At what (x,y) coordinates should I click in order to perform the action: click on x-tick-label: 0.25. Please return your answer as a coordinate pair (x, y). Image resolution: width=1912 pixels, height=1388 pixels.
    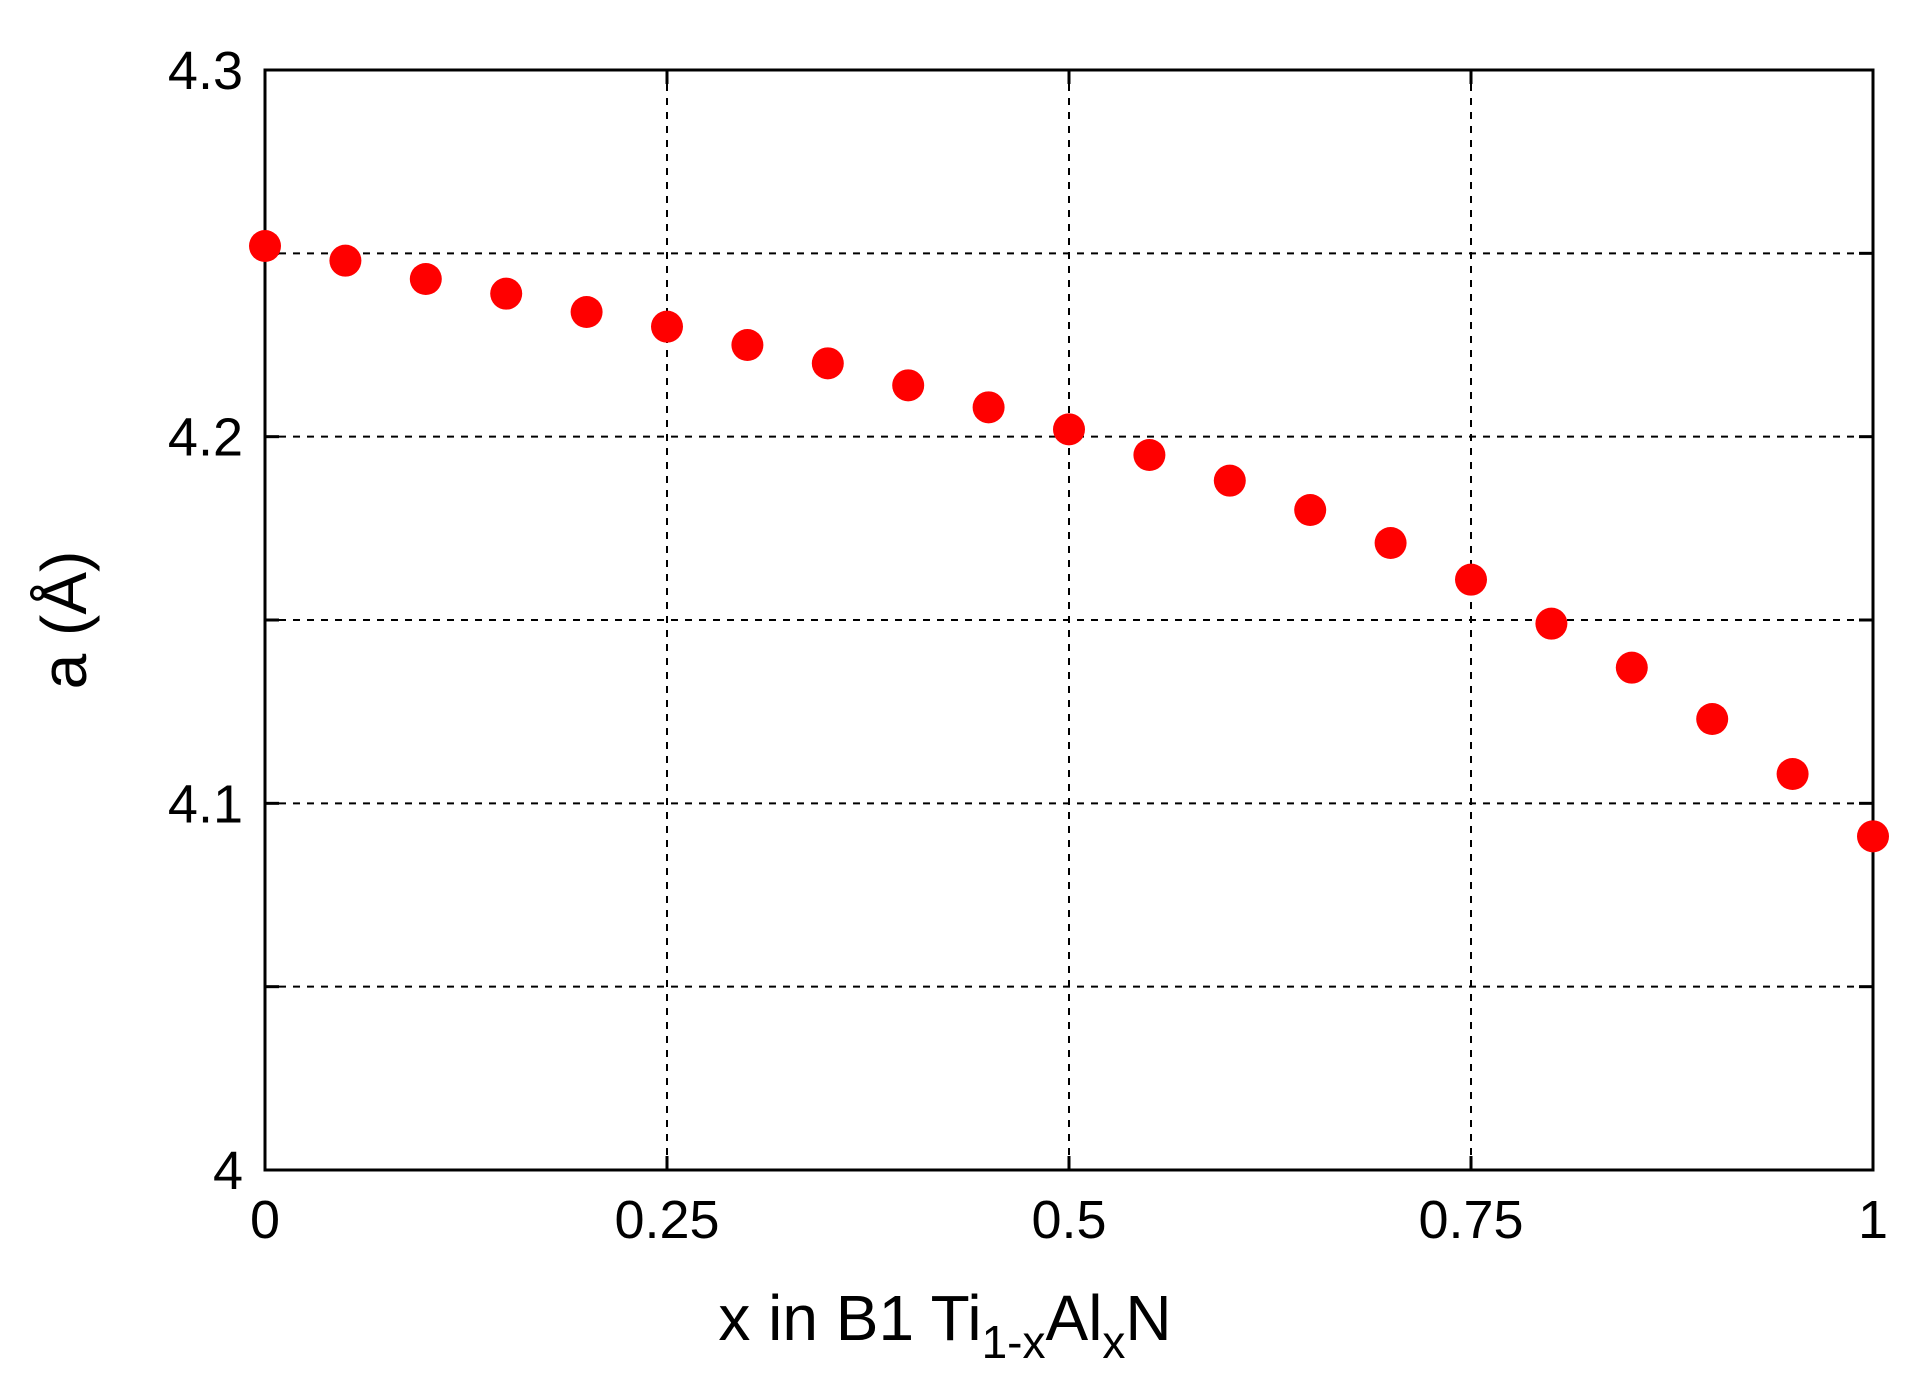
    Looking at the image, I should click on (666, 1220).